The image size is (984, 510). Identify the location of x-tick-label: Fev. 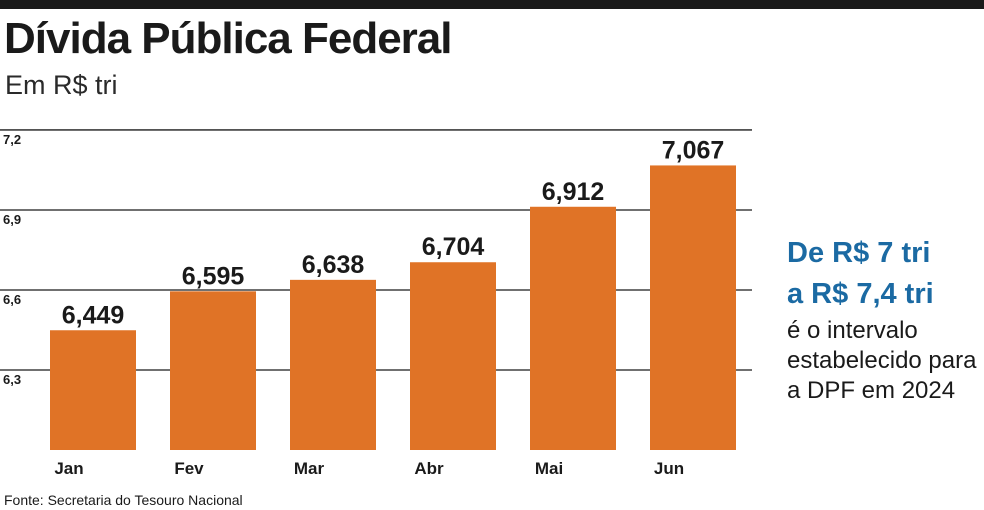
(189, 468).